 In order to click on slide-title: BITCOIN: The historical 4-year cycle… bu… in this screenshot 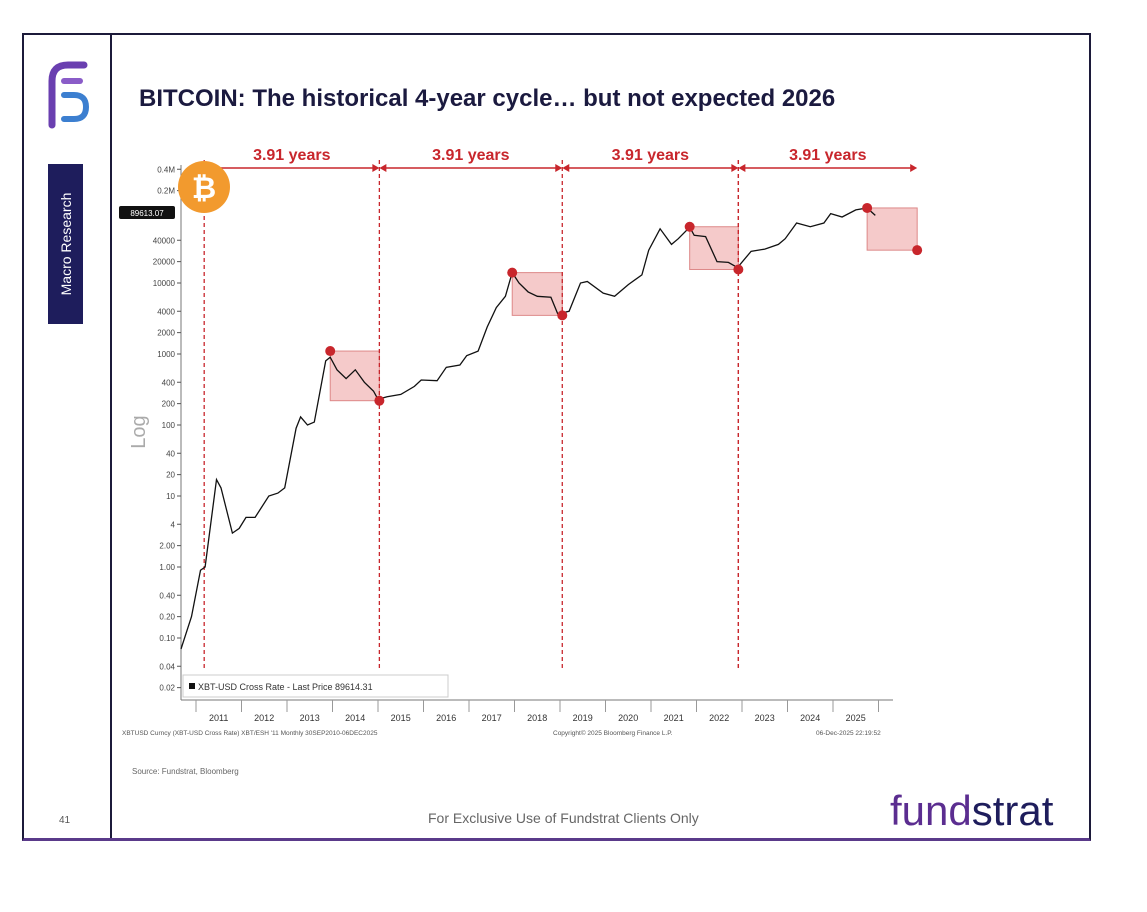, I will do `click(487, 98)`.